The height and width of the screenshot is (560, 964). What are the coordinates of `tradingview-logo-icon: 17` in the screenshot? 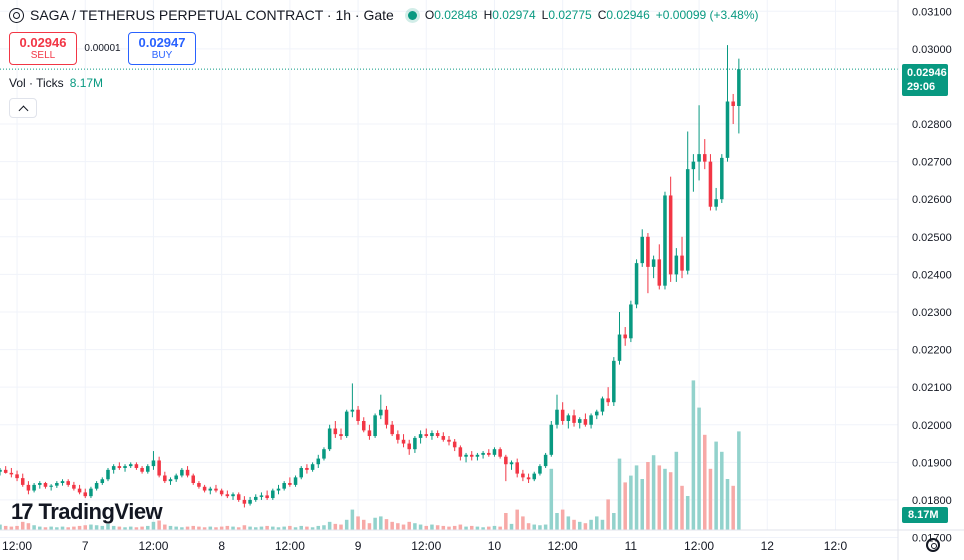 It's located at (22, 511).